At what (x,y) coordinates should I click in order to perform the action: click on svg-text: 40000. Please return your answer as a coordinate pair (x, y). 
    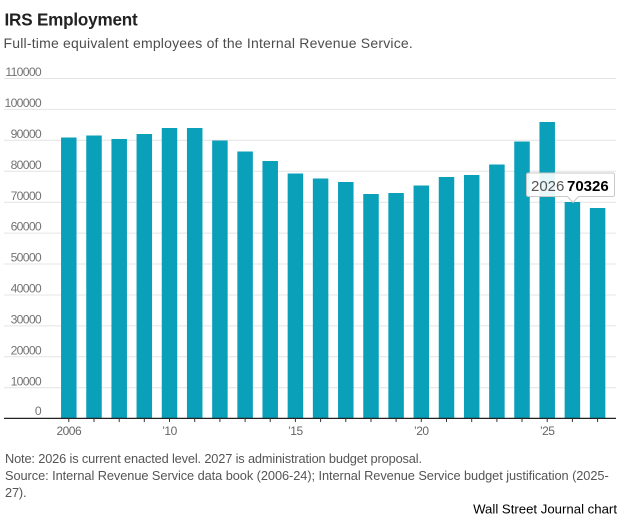
    Looking at the image, I should click on (26, 289).